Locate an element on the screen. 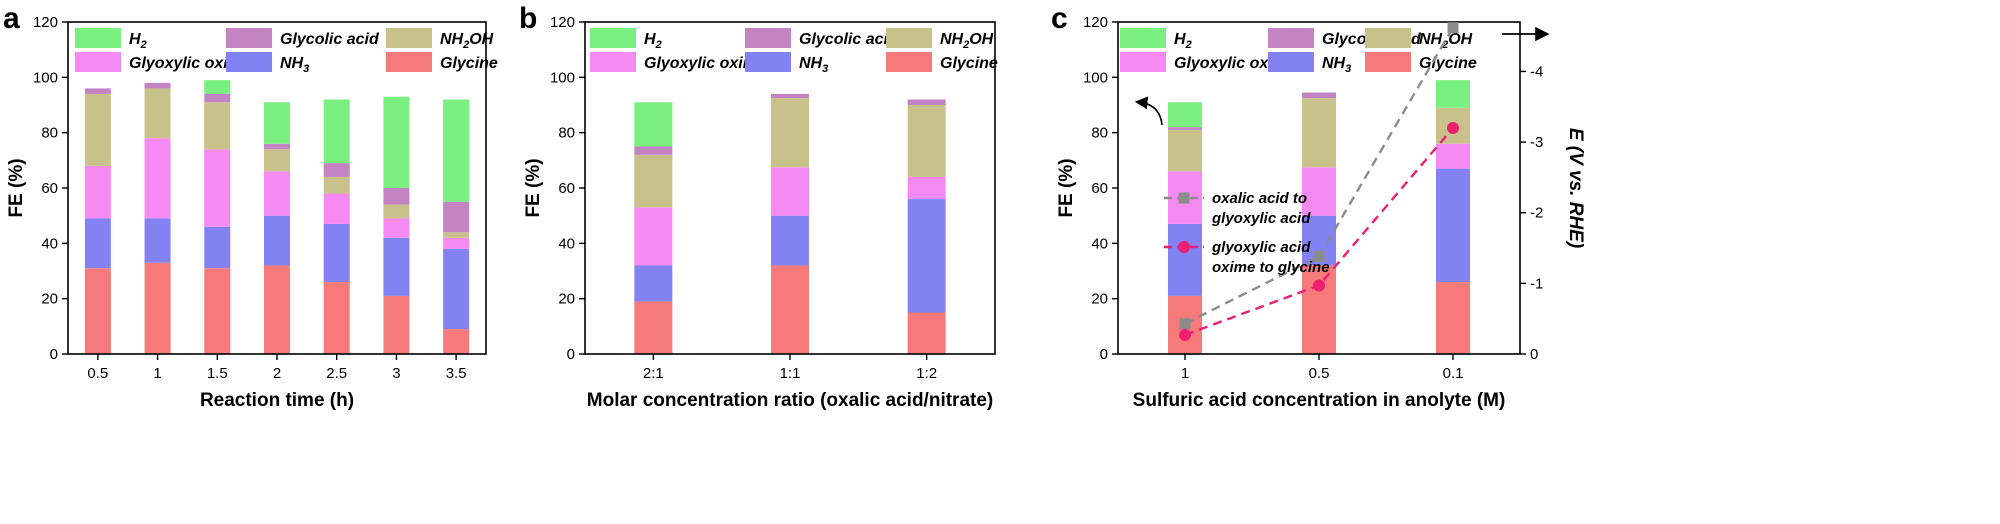 This screenshot has height=524, width=2000. legend-label: Glycolic acid is located at coordinates (330, 39).